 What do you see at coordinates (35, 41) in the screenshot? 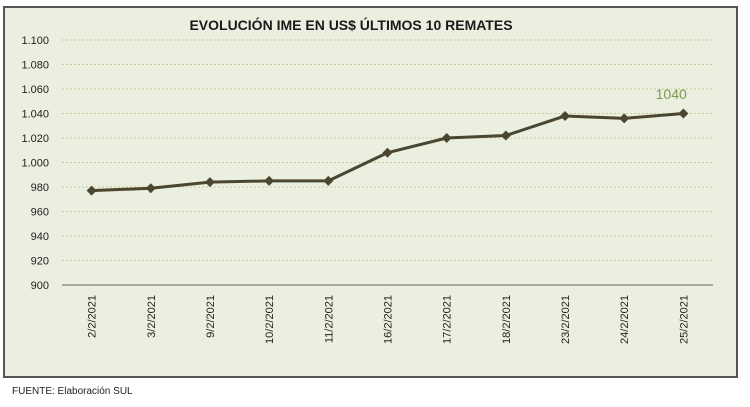
I see `y-tick-label: 1.100` at bounding box center [35, 41].